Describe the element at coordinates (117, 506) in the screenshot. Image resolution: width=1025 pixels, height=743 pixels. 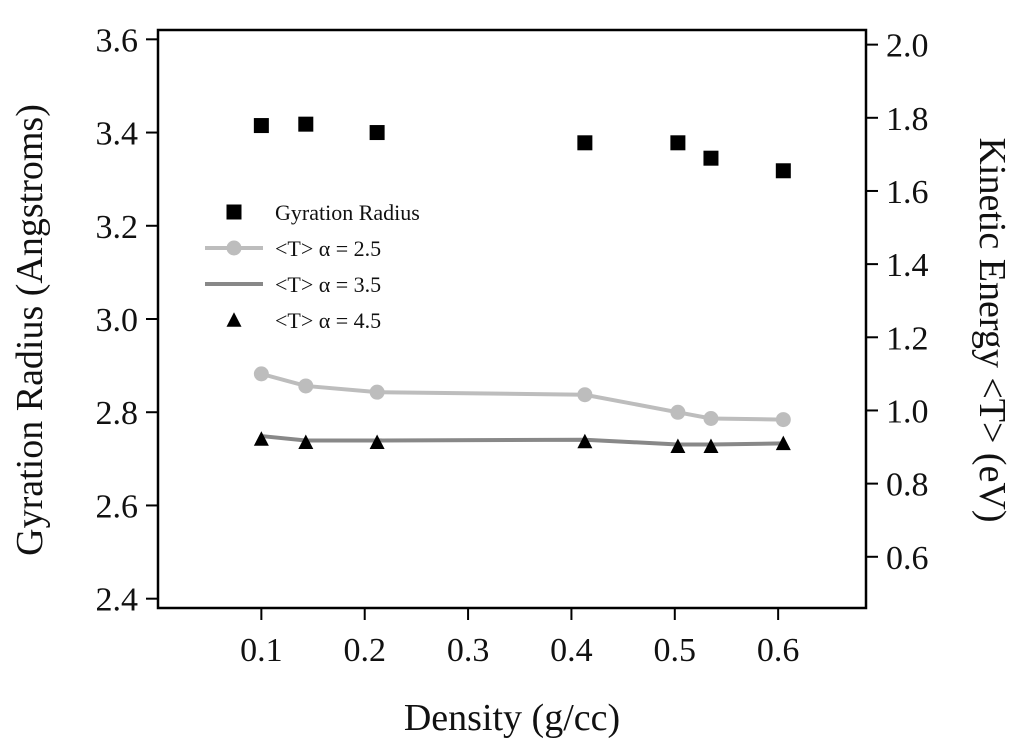
I see `left-y-tick-label: 2.6` at that location.